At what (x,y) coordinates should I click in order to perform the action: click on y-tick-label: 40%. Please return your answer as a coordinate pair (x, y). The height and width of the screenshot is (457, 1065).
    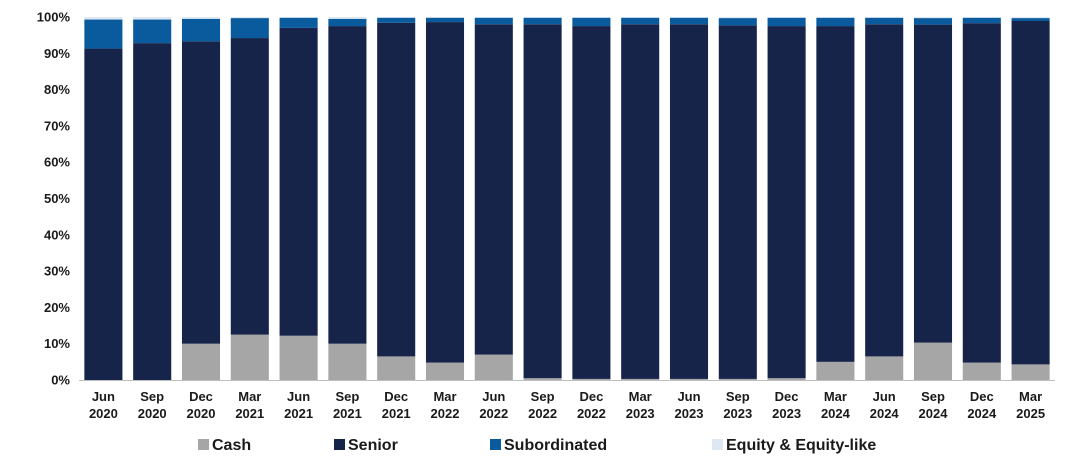
    Looking at the image, I should click on (57, 234).